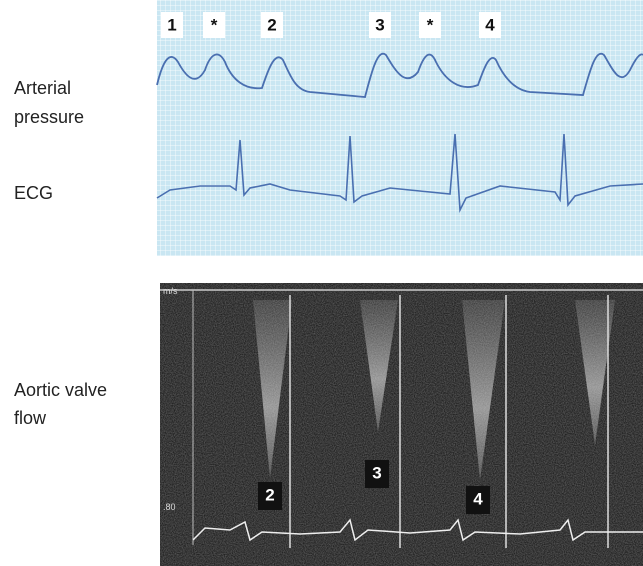 This screenshot has height=566, width=643. I want to click on beat-marker: 2, so click(271, 24).